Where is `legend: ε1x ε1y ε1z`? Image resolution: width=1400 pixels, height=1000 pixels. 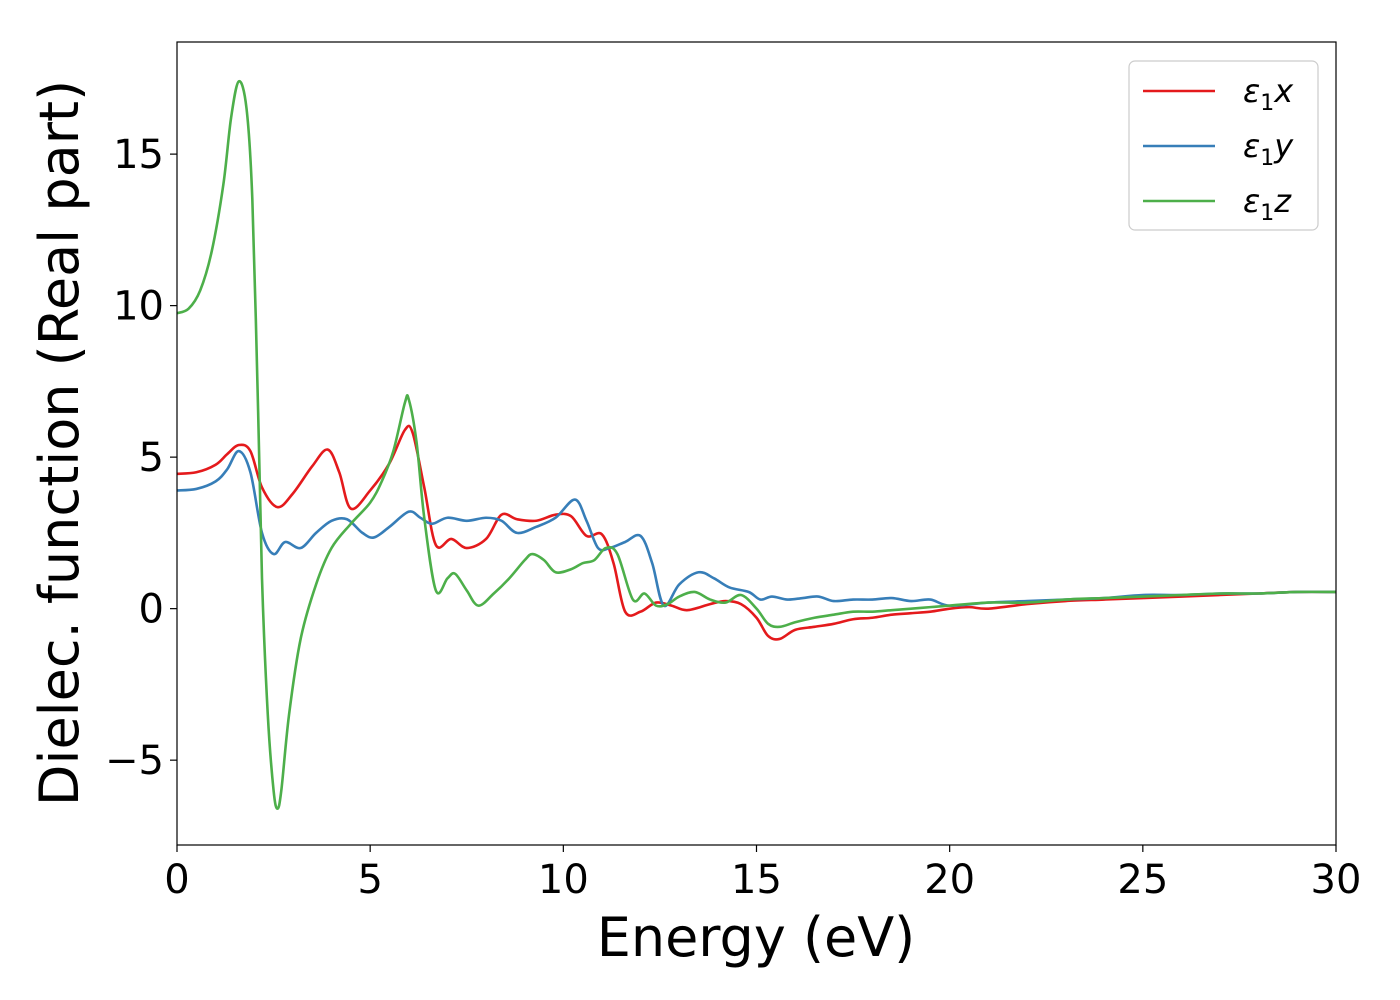
legend: ε1x ε1y ε1z is located at coordinates (1223, 145).